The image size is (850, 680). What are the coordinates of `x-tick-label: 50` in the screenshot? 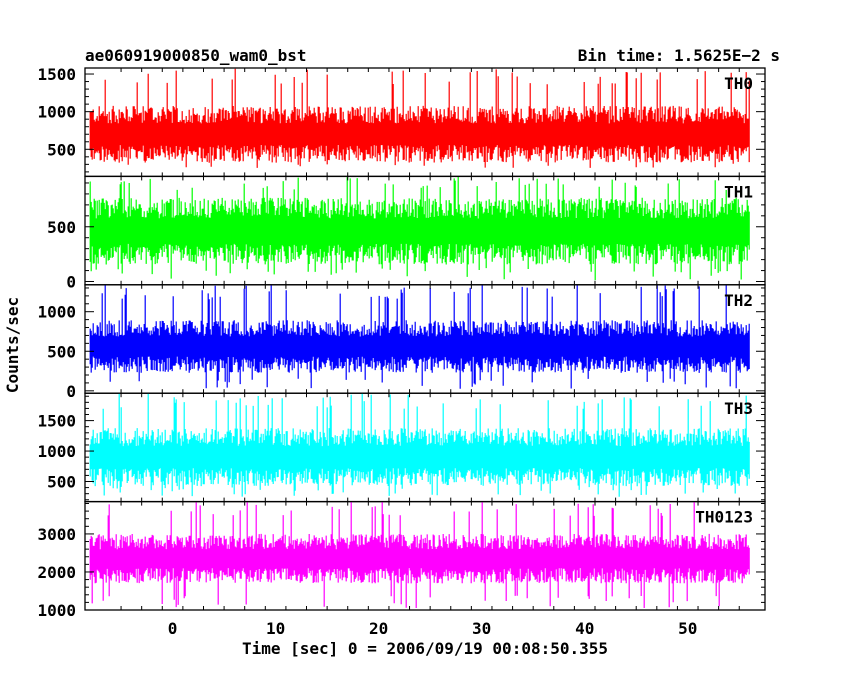 It's located at (687, 628).